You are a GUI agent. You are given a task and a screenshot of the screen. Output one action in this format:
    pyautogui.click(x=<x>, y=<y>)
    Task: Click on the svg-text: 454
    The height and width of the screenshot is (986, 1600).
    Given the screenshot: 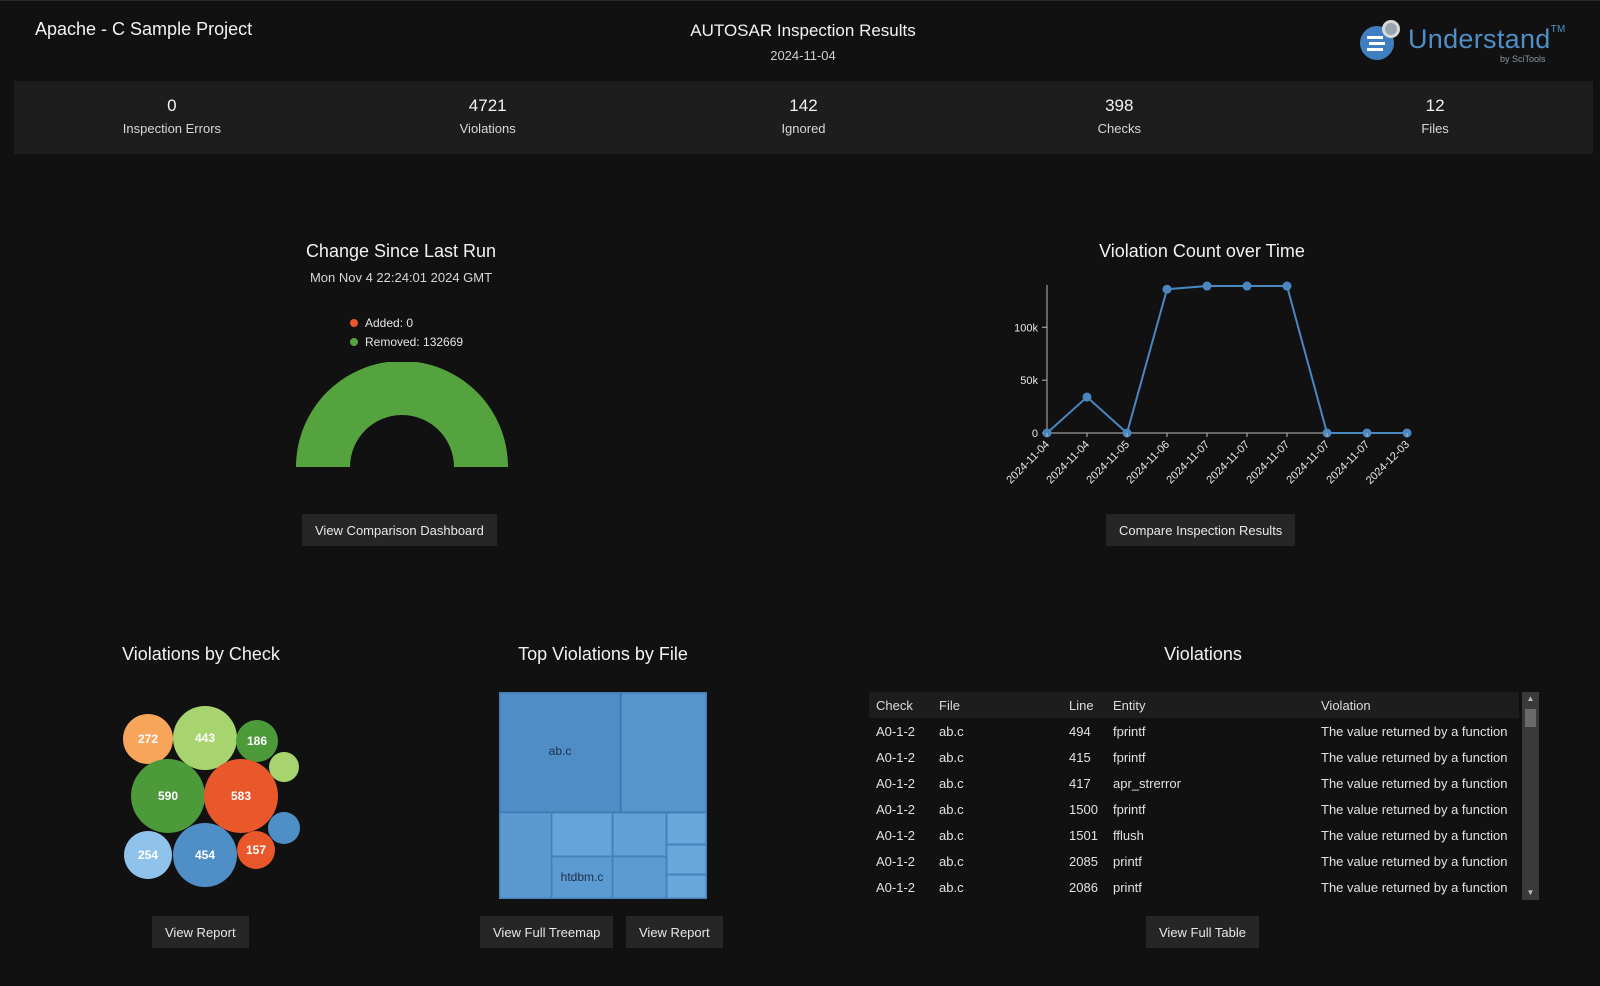 What is the action you would take?
    pyautogui.click(x=205, y=855)
    